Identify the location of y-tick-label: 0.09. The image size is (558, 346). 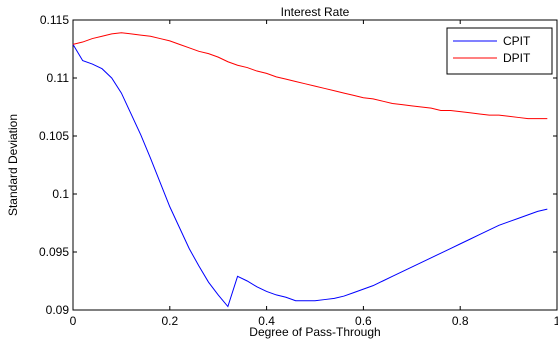
(58, 310).